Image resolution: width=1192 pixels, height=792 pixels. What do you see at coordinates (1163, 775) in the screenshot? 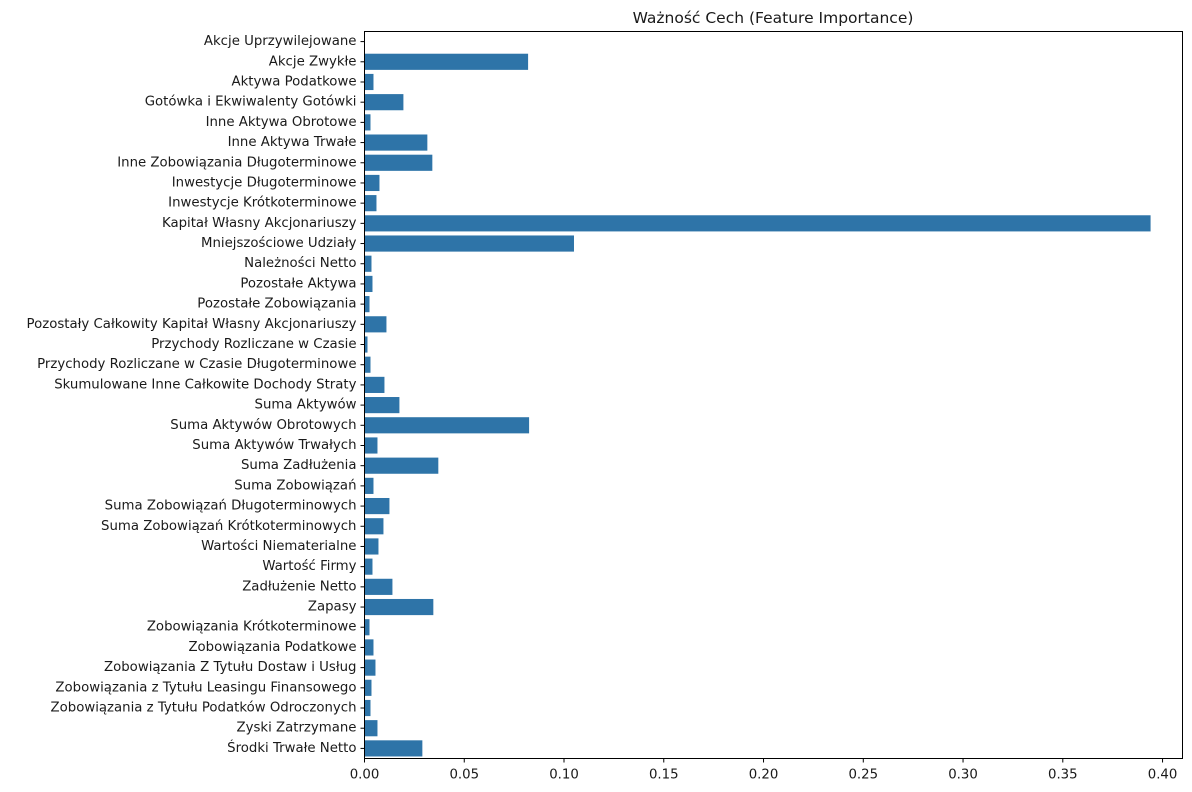
I see `x-tick-label: 0.40` at bounding box center [1163, 775].